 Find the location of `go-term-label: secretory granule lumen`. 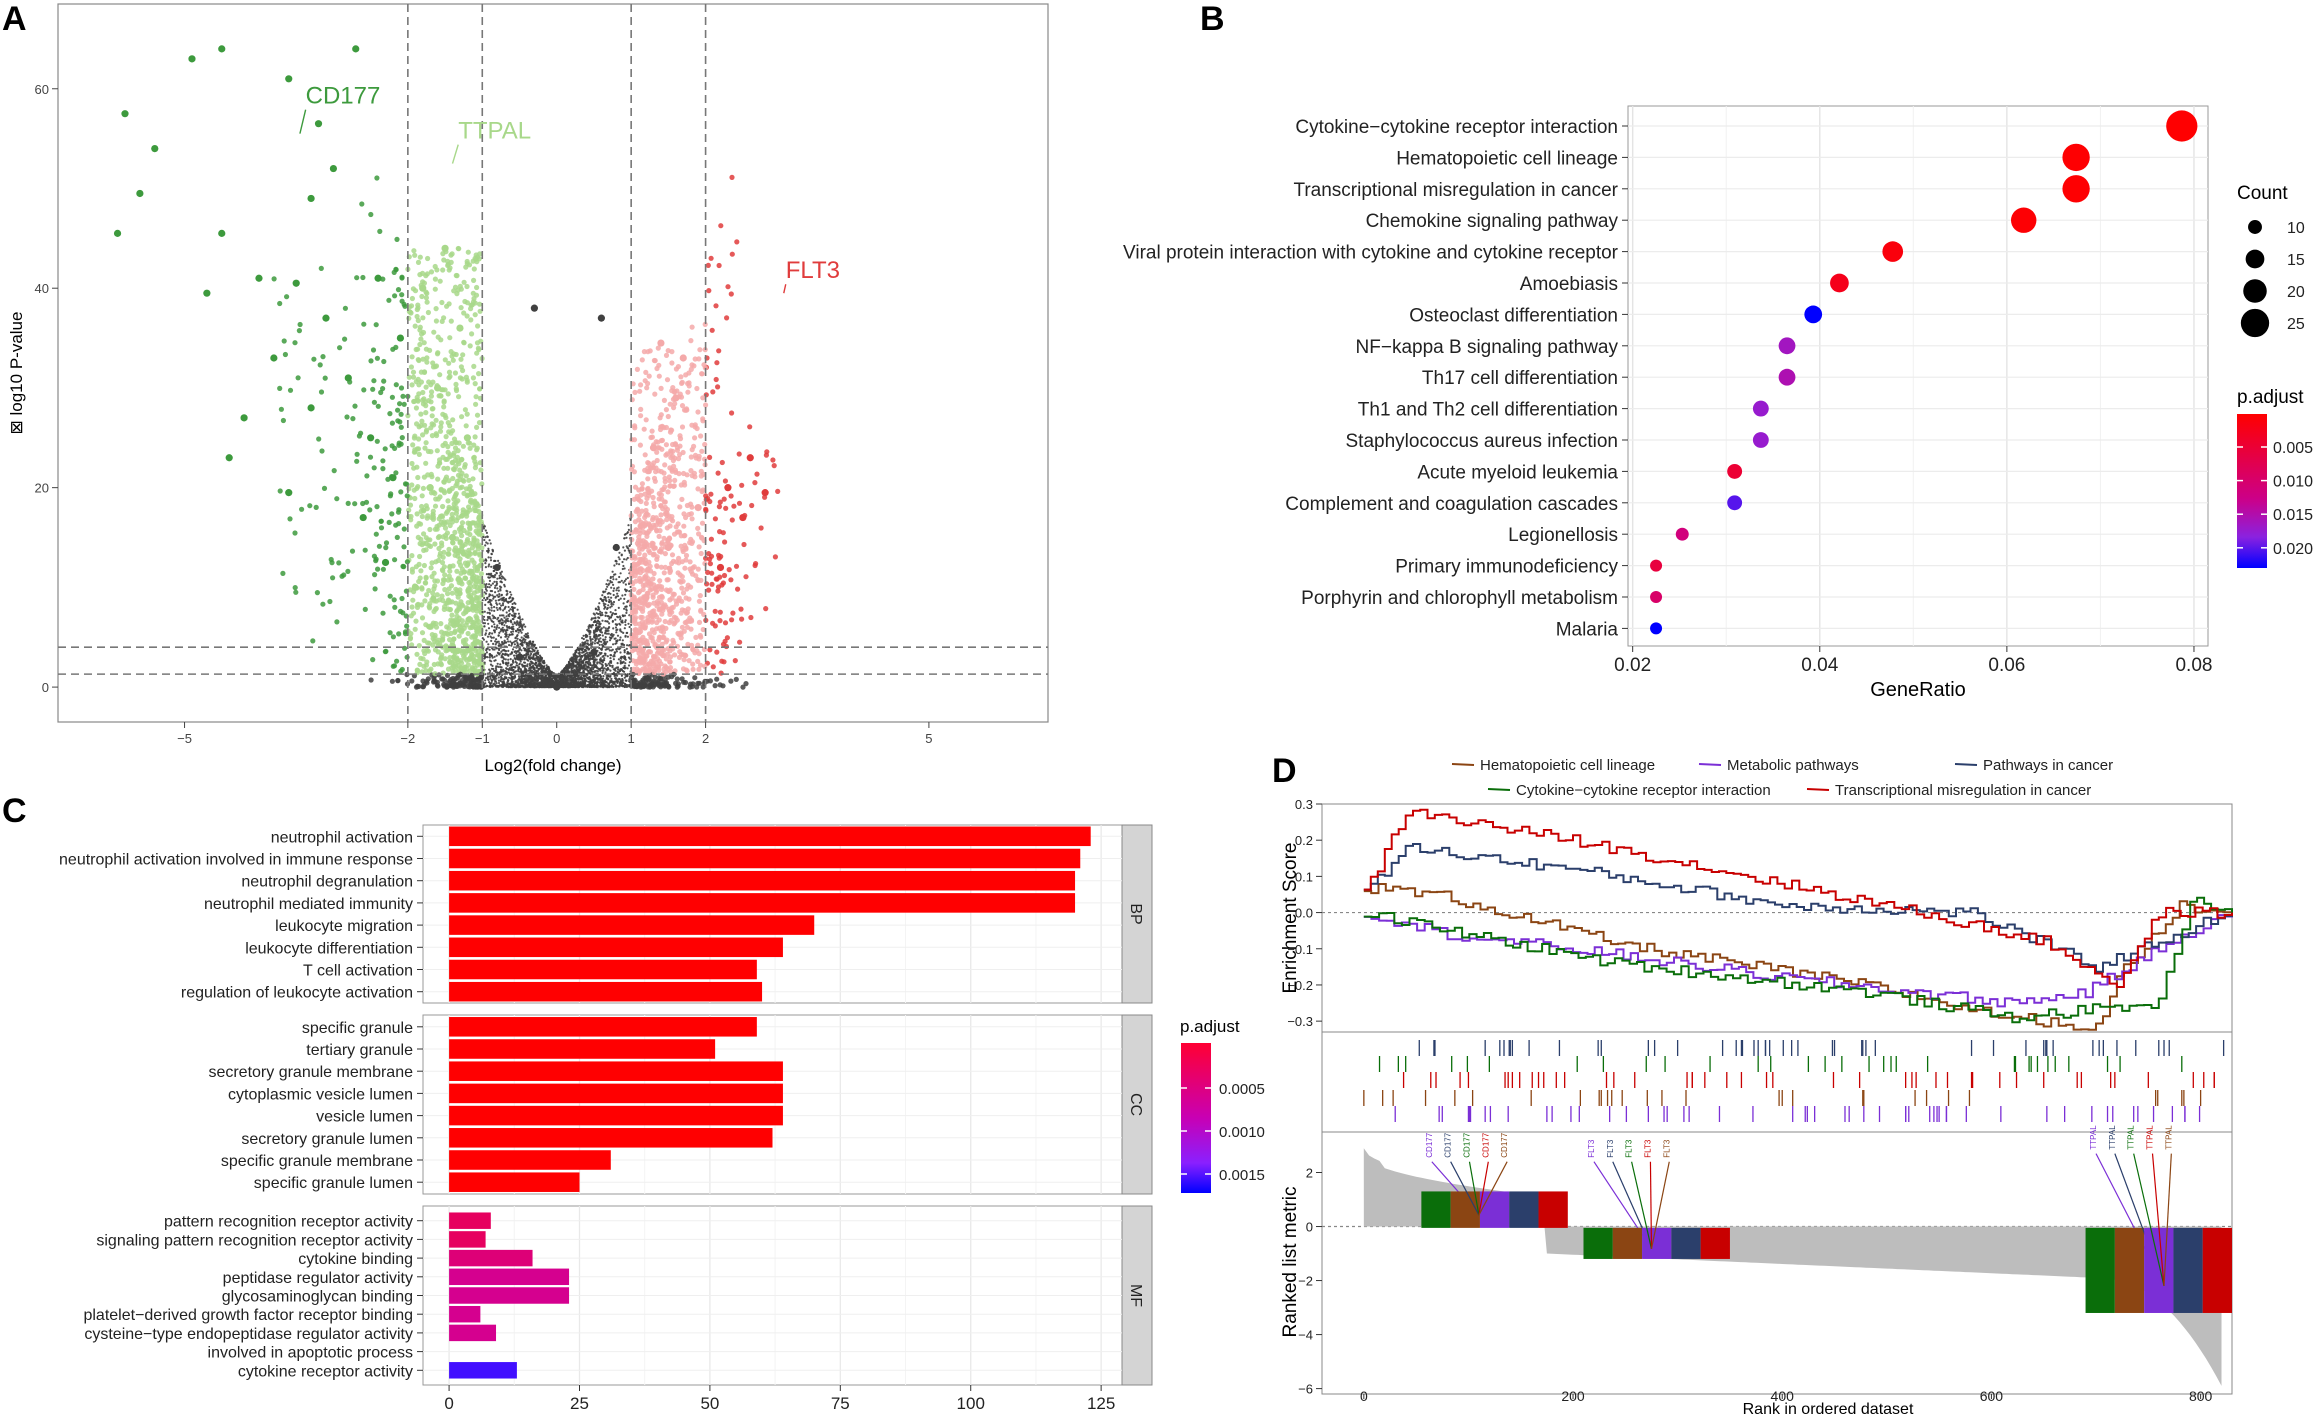

go-term-label: secretory granule lumen is located at coordinates (327, 1139).